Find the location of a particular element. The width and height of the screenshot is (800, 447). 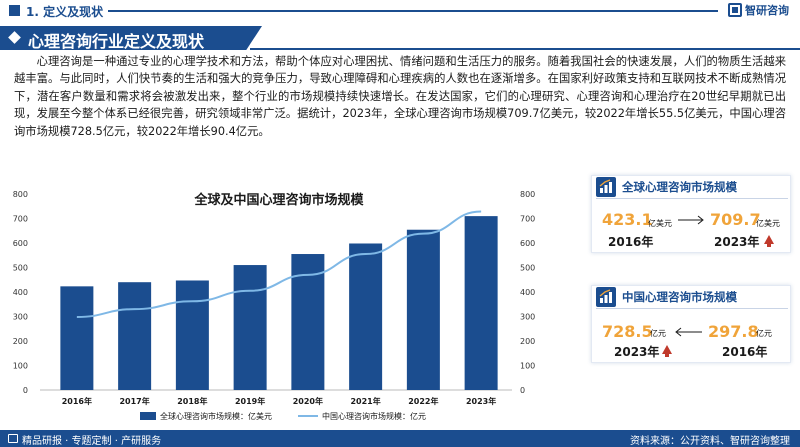

y-tick-right: 500 is located at coordinates (527, 268).